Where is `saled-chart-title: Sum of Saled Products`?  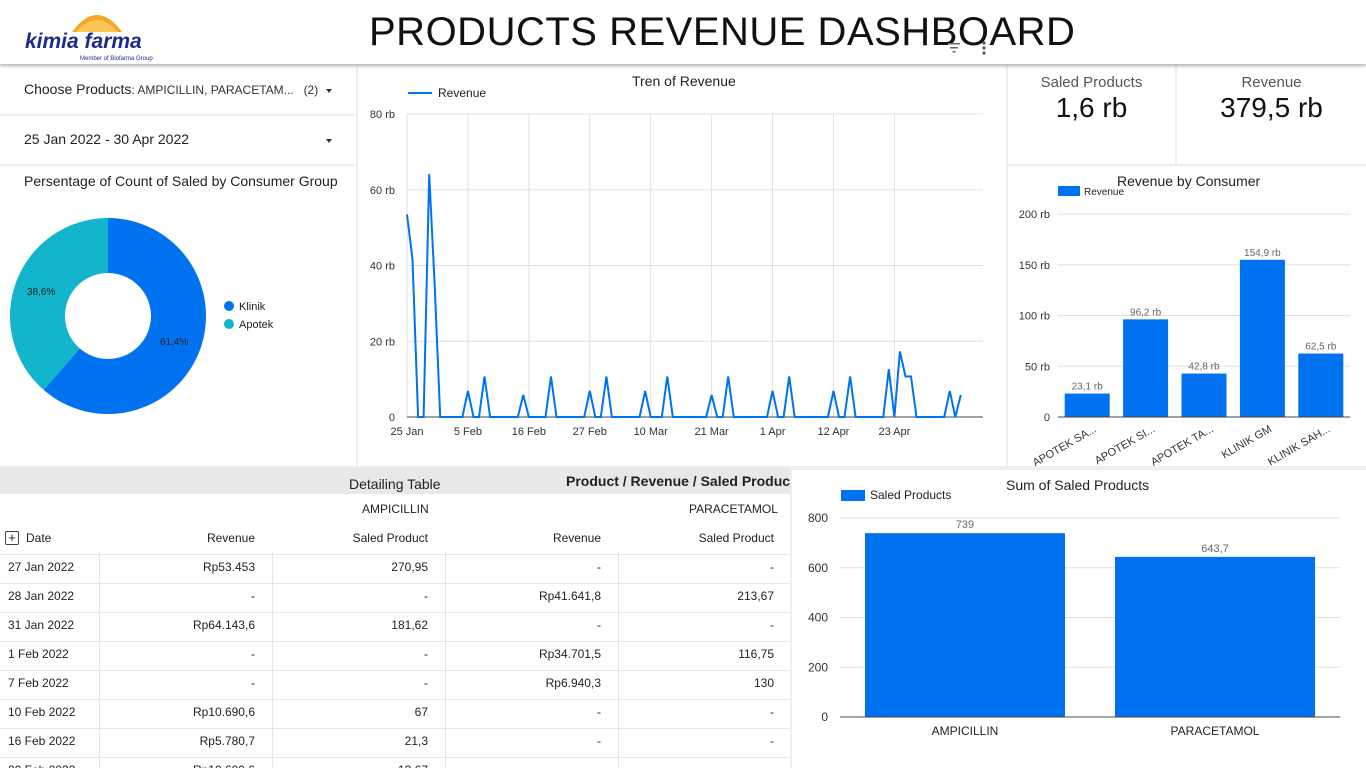
saled-chart-title: Sum of Saled Products is located at coordinates (1078, 485).